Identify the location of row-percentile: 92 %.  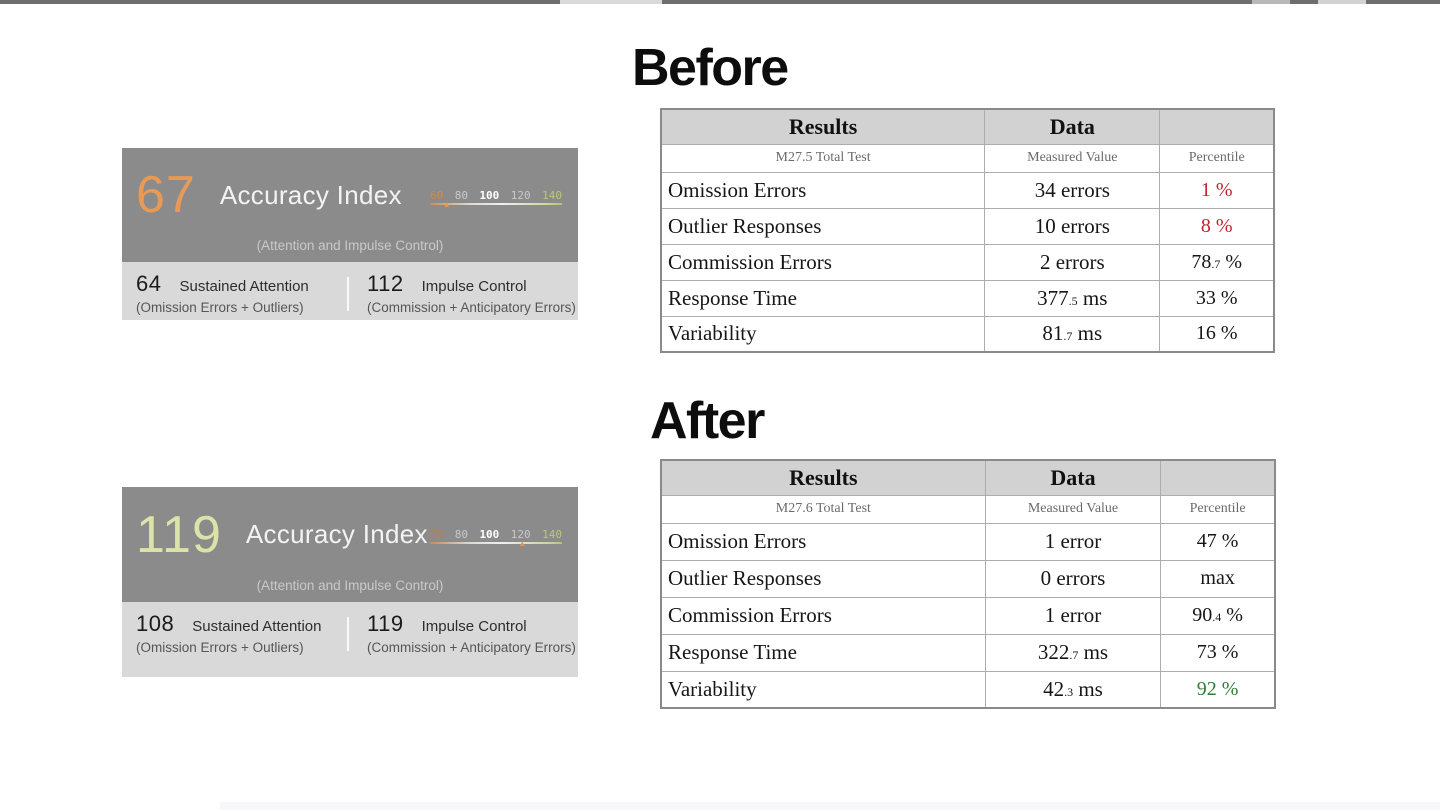
(1218, 689).